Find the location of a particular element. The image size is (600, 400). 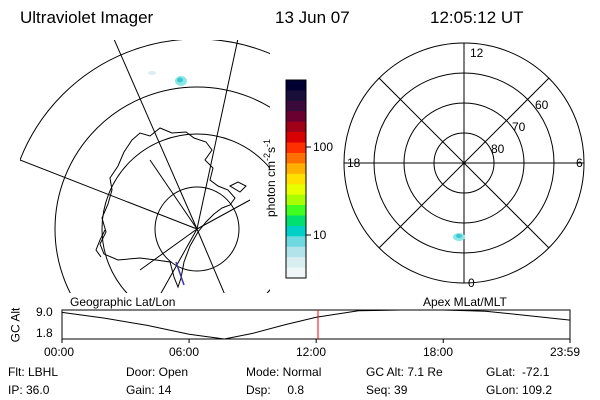

x-tick-1800: 18:00 is located at coordinates (438, 352).